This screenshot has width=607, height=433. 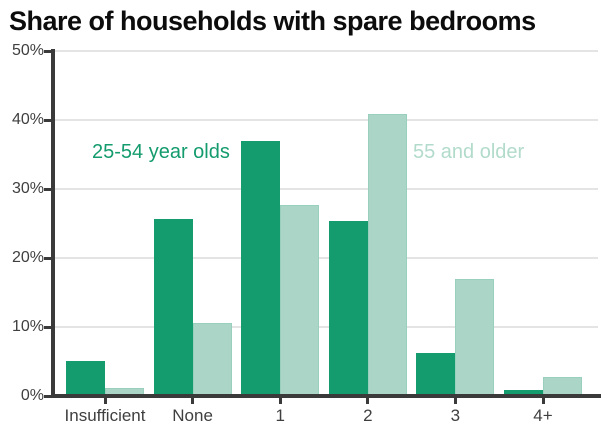 What do you see at coordinates (193, 401) in the screenshot?
I see `x-axis-tick-none` at bounding box center [193, 401].